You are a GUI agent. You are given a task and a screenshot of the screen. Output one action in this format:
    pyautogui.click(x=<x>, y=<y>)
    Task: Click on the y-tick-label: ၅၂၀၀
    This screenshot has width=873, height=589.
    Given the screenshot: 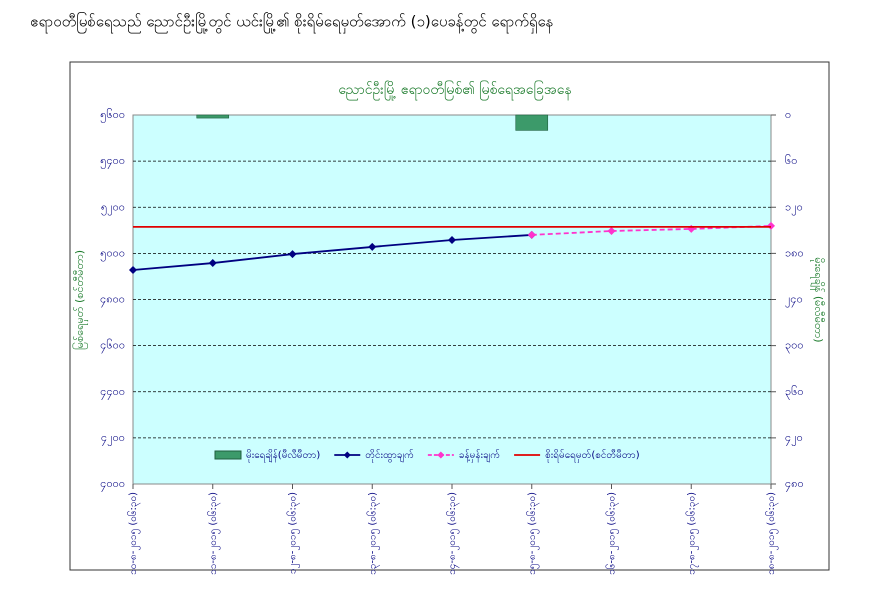 What is the action you would take?
    pyautogui.click(x=113, y=207)
    